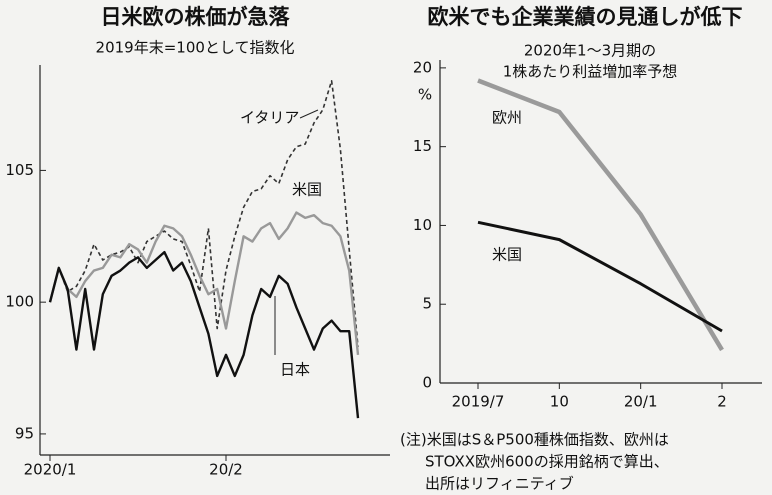  I want to click on y-tick-label: 105, so click(19, 170).